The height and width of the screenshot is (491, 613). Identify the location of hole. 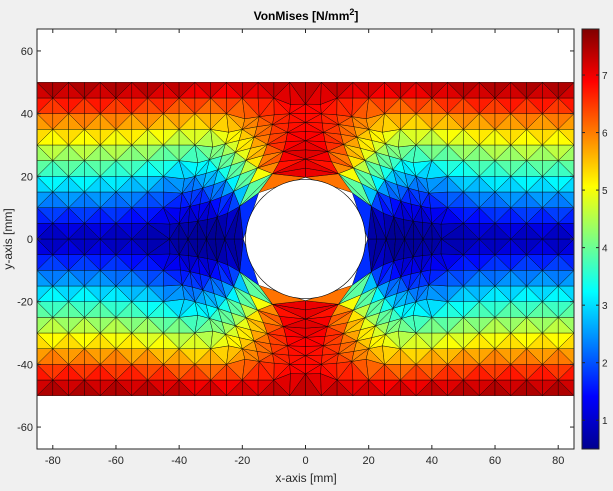
(305, 239).